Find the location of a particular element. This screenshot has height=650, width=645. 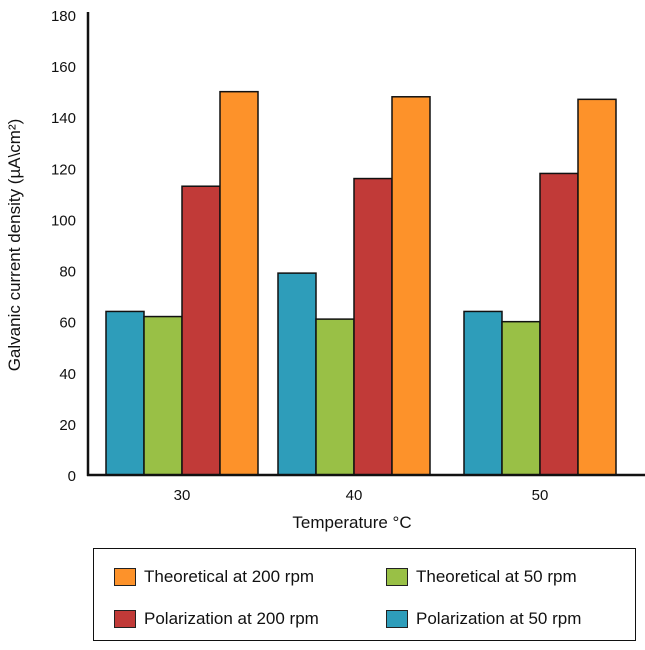

x-tick-label: 50 is located at coordinates (540, 495).